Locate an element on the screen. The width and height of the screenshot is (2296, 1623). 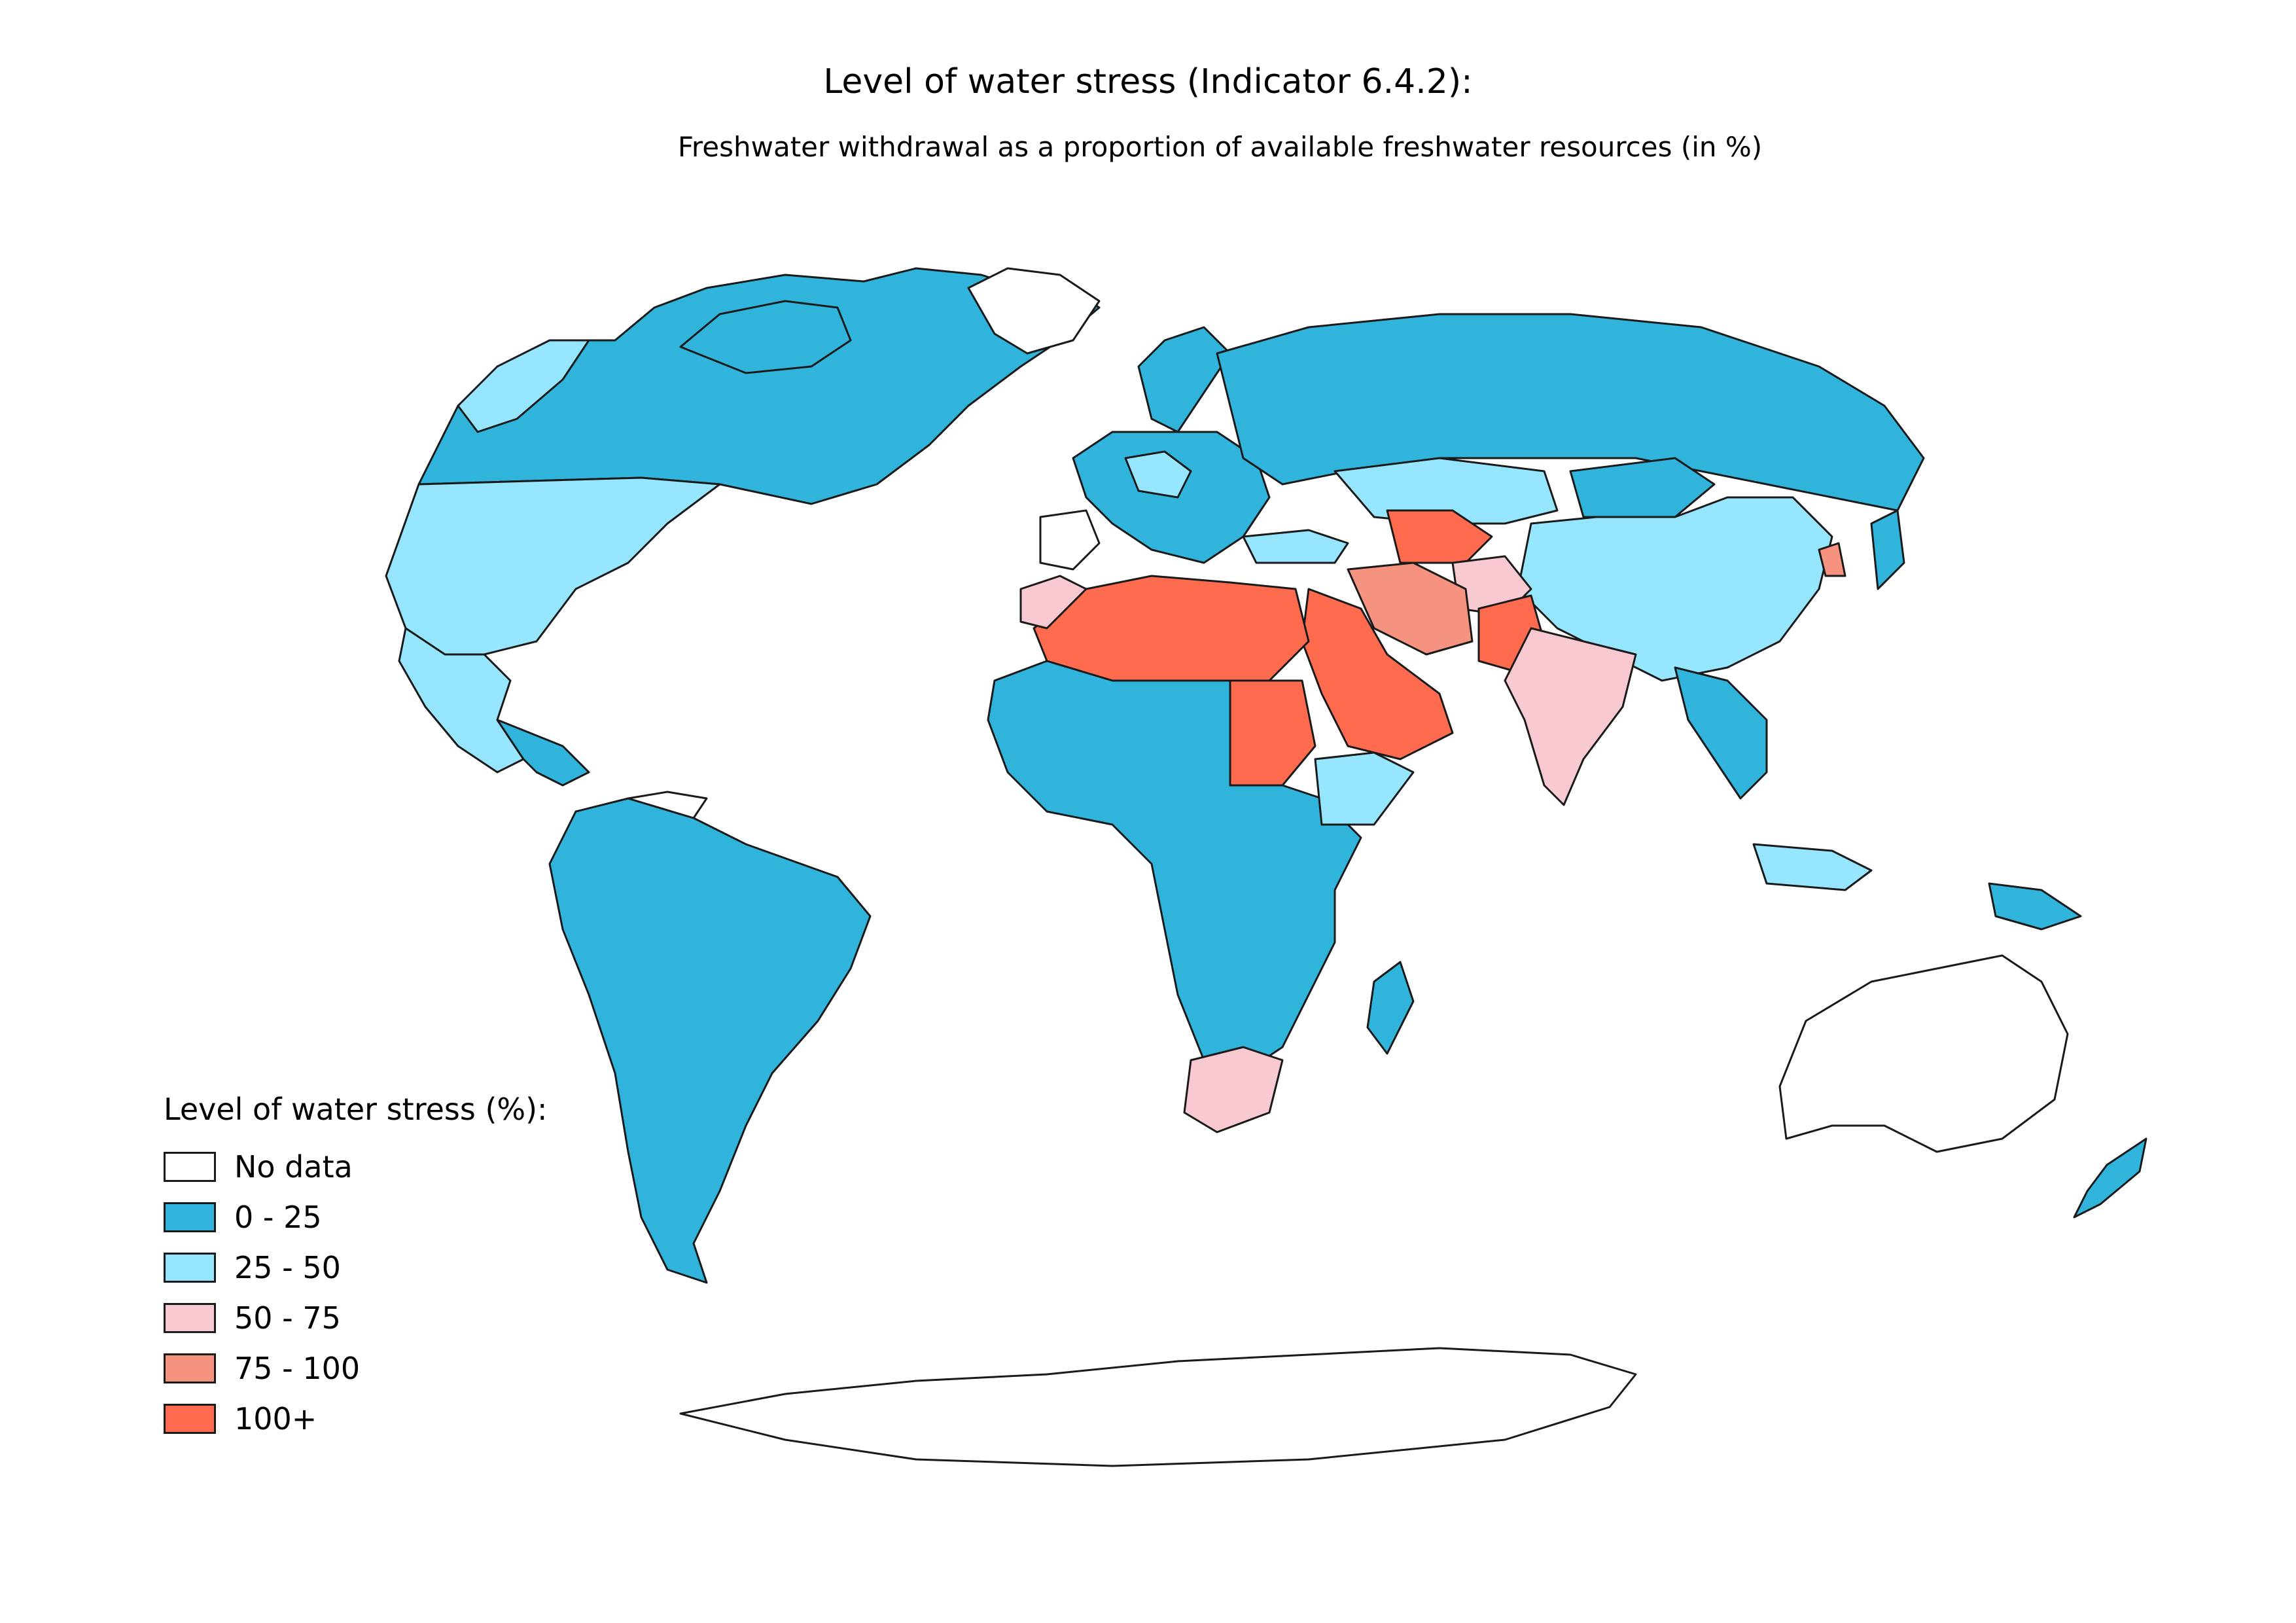
legend-label: 50 - 75 is located at coordinates (287, 1318).